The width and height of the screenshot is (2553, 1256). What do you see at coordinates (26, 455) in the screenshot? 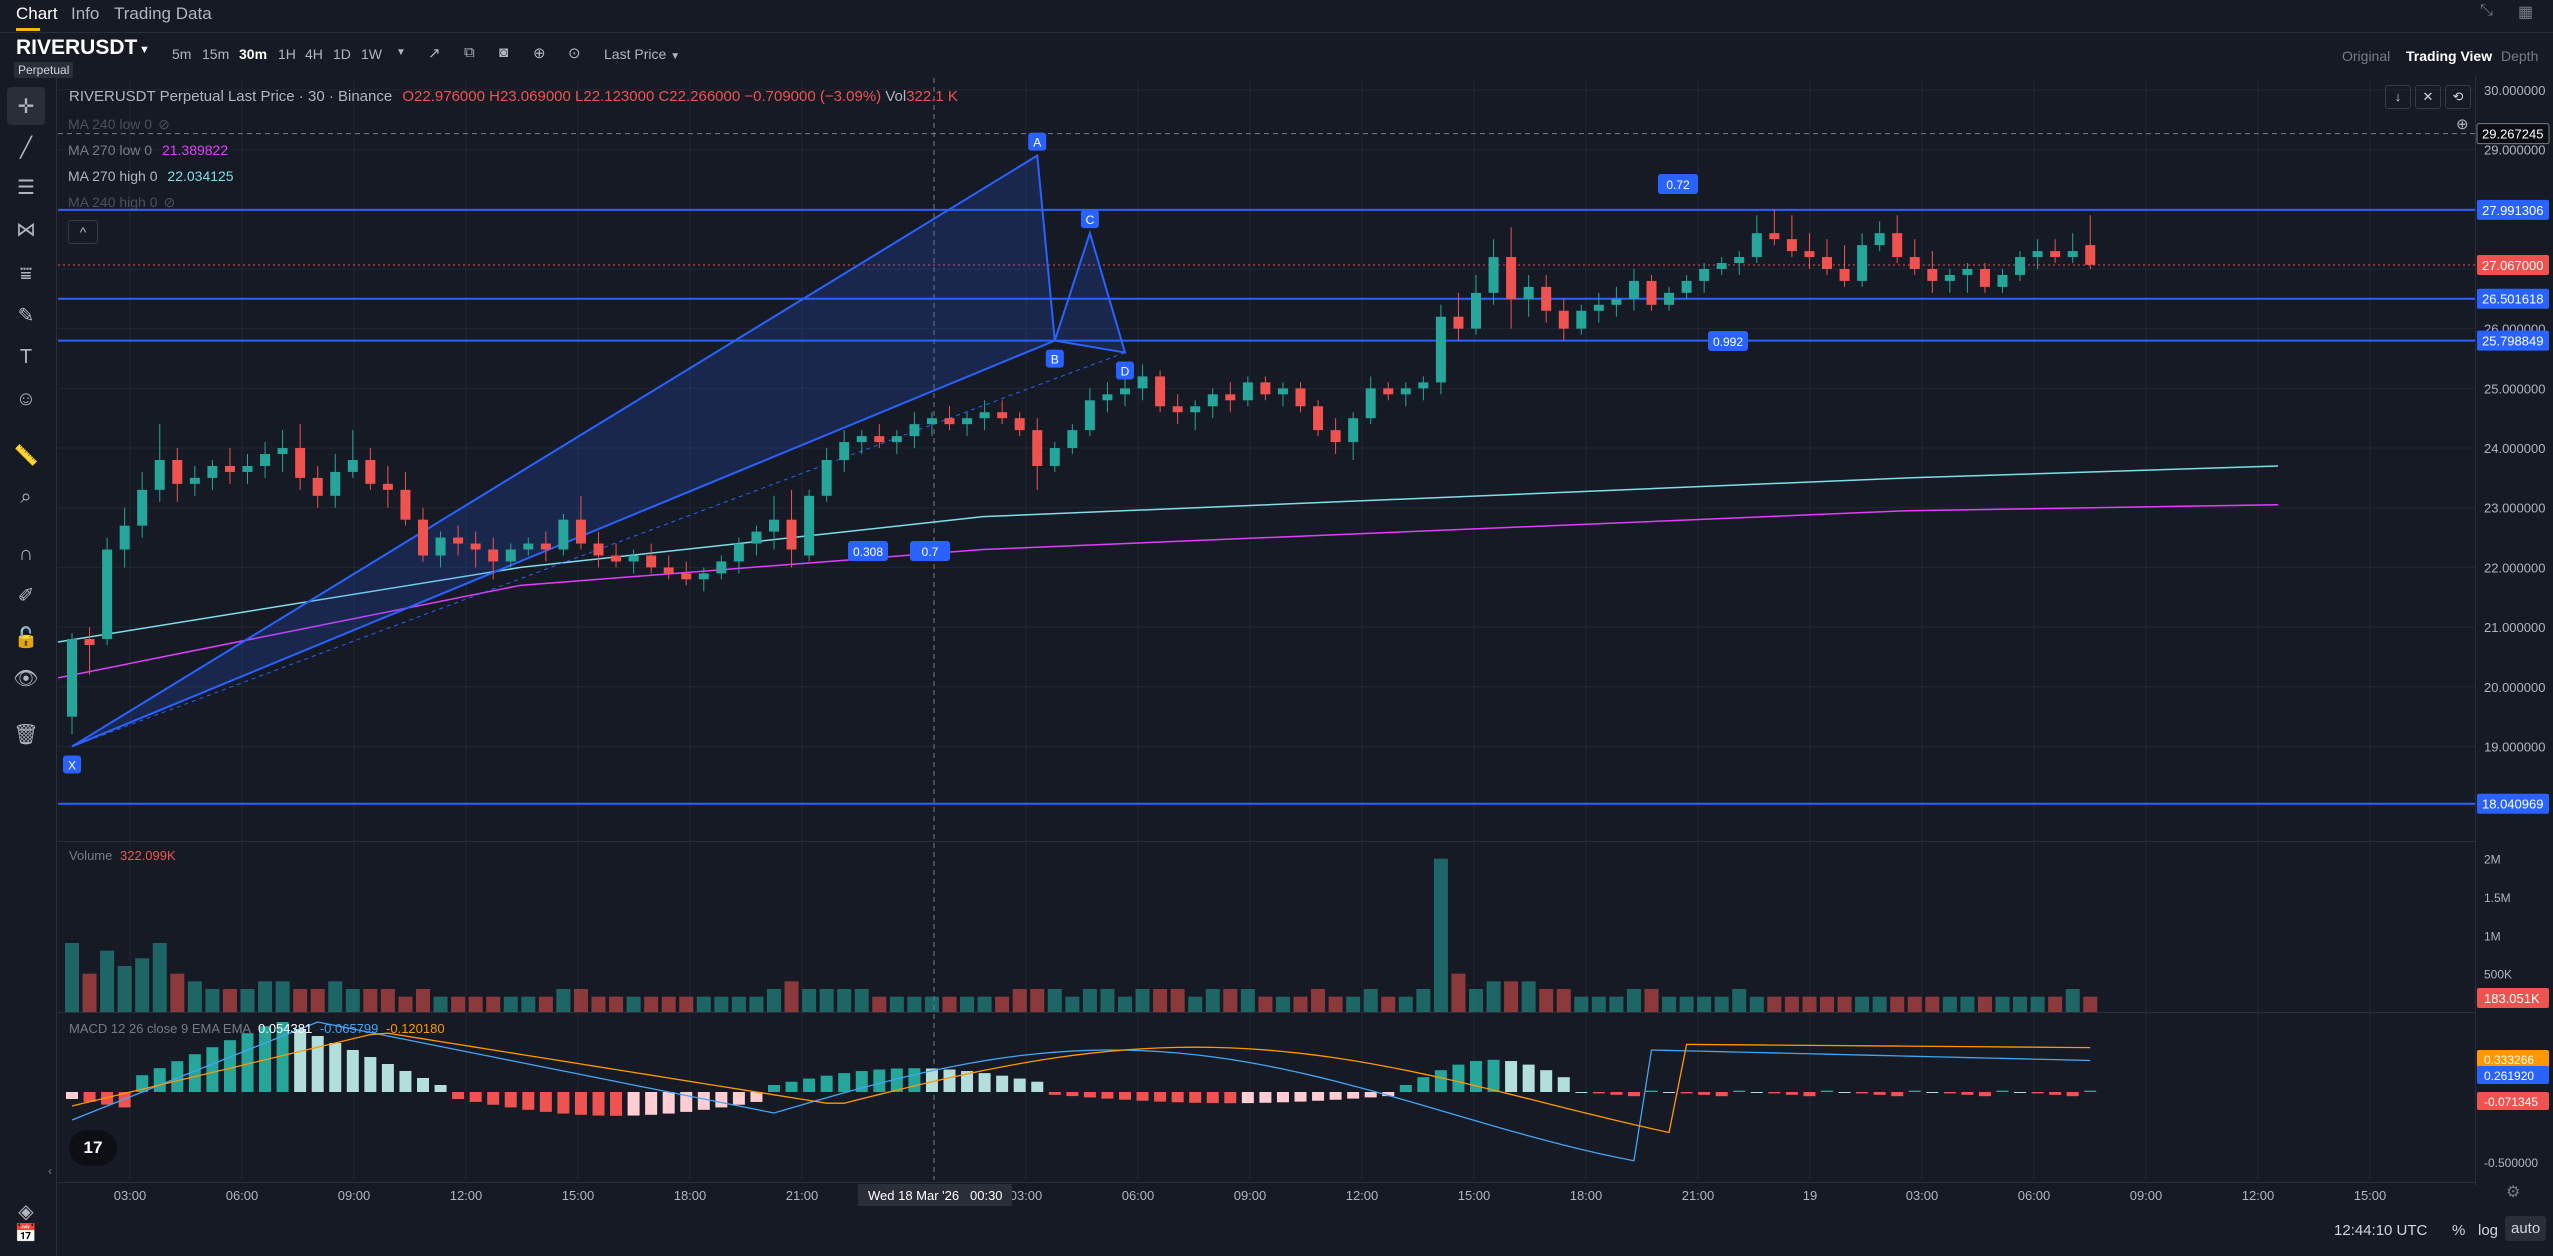
I see `ruler-tool-icon: 📏` at bounding box center [26, 455].